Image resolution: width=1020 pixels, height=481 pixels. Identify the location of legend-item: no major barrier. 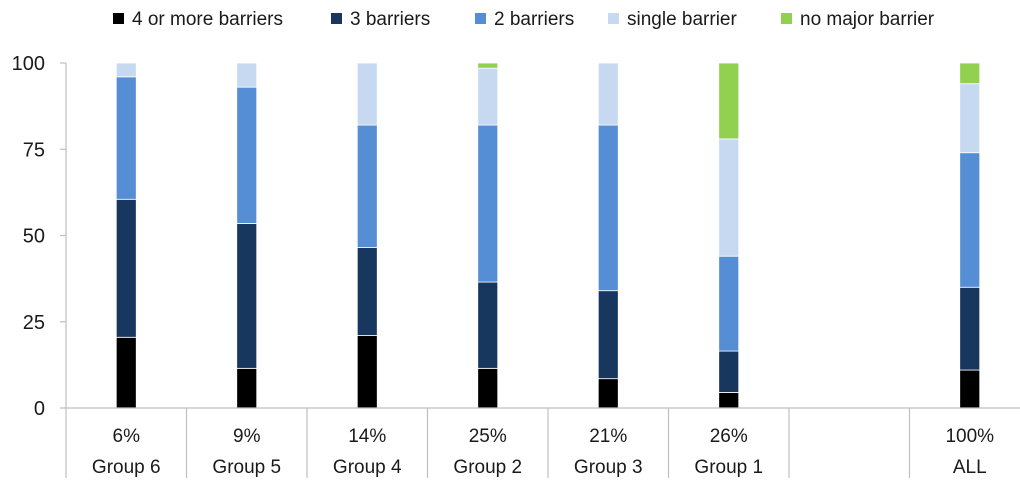
(858, 19).